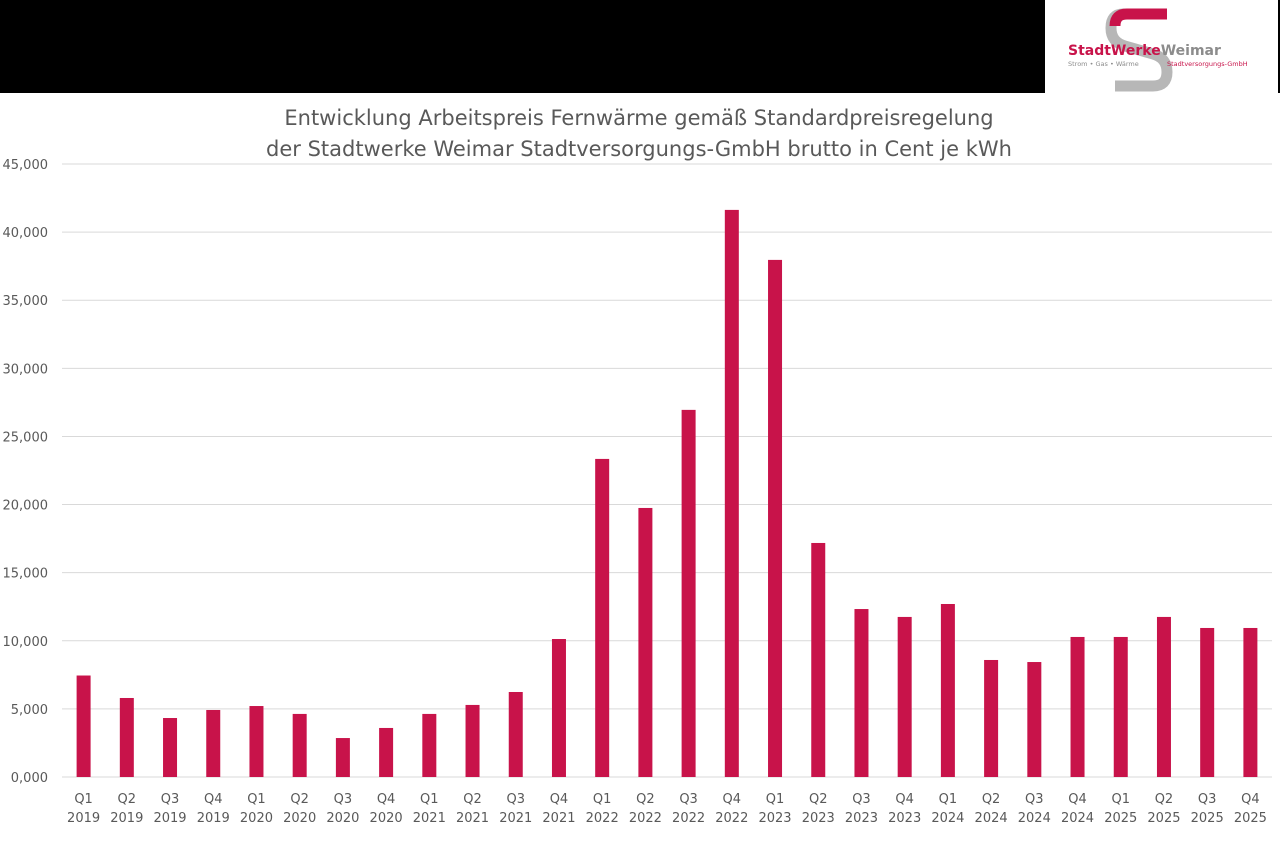 The width and height of the screenshot is (1280, 864). Describe the element at coordinates (1103, 64) in the screenshot. I see `logo-tagline: Strom • Gas • Wärme` at that location.